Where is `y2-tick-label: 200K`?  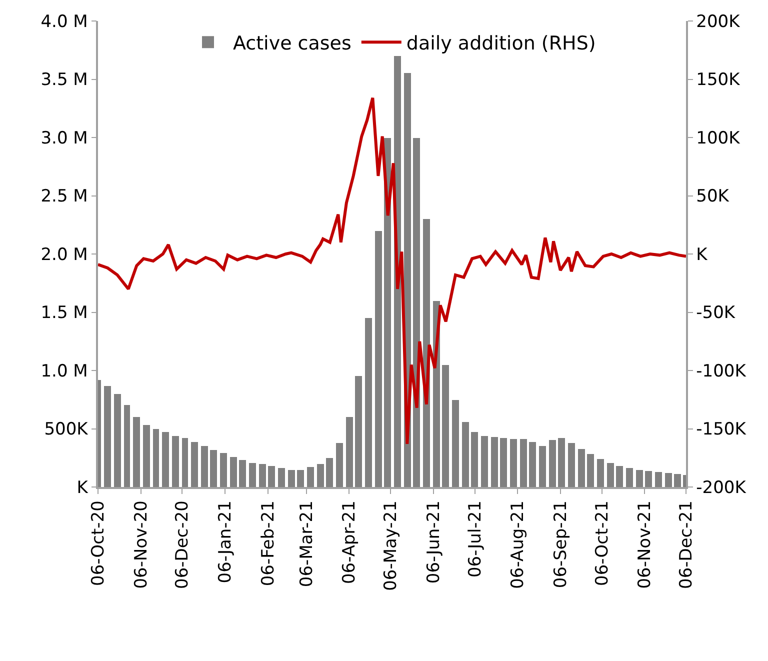 y2-tick-label: 200K is located at coordinates (718, 22).